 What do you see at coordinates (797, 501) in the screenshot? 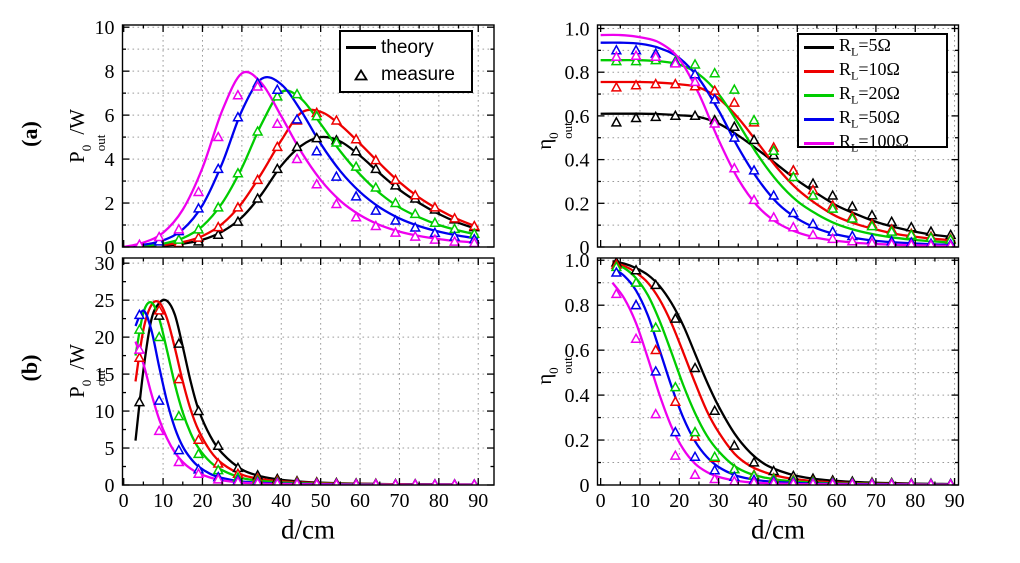
I see `svg-text: 50` at bounding box center [797, 501].